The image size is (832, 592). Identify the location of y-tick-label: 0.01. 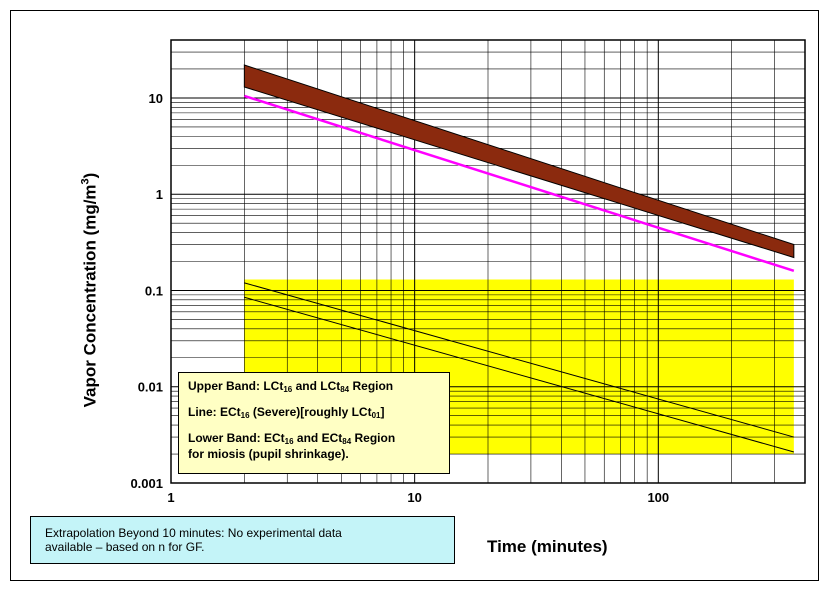
(150, 387).